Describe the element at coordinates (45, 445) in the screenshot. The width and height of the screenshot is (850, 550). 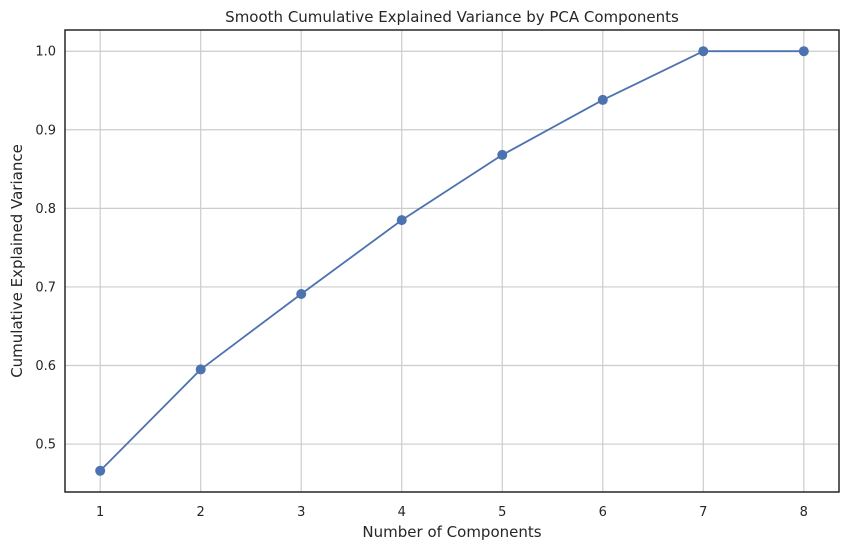
I see `y-tick-label: 0.5` at that location.